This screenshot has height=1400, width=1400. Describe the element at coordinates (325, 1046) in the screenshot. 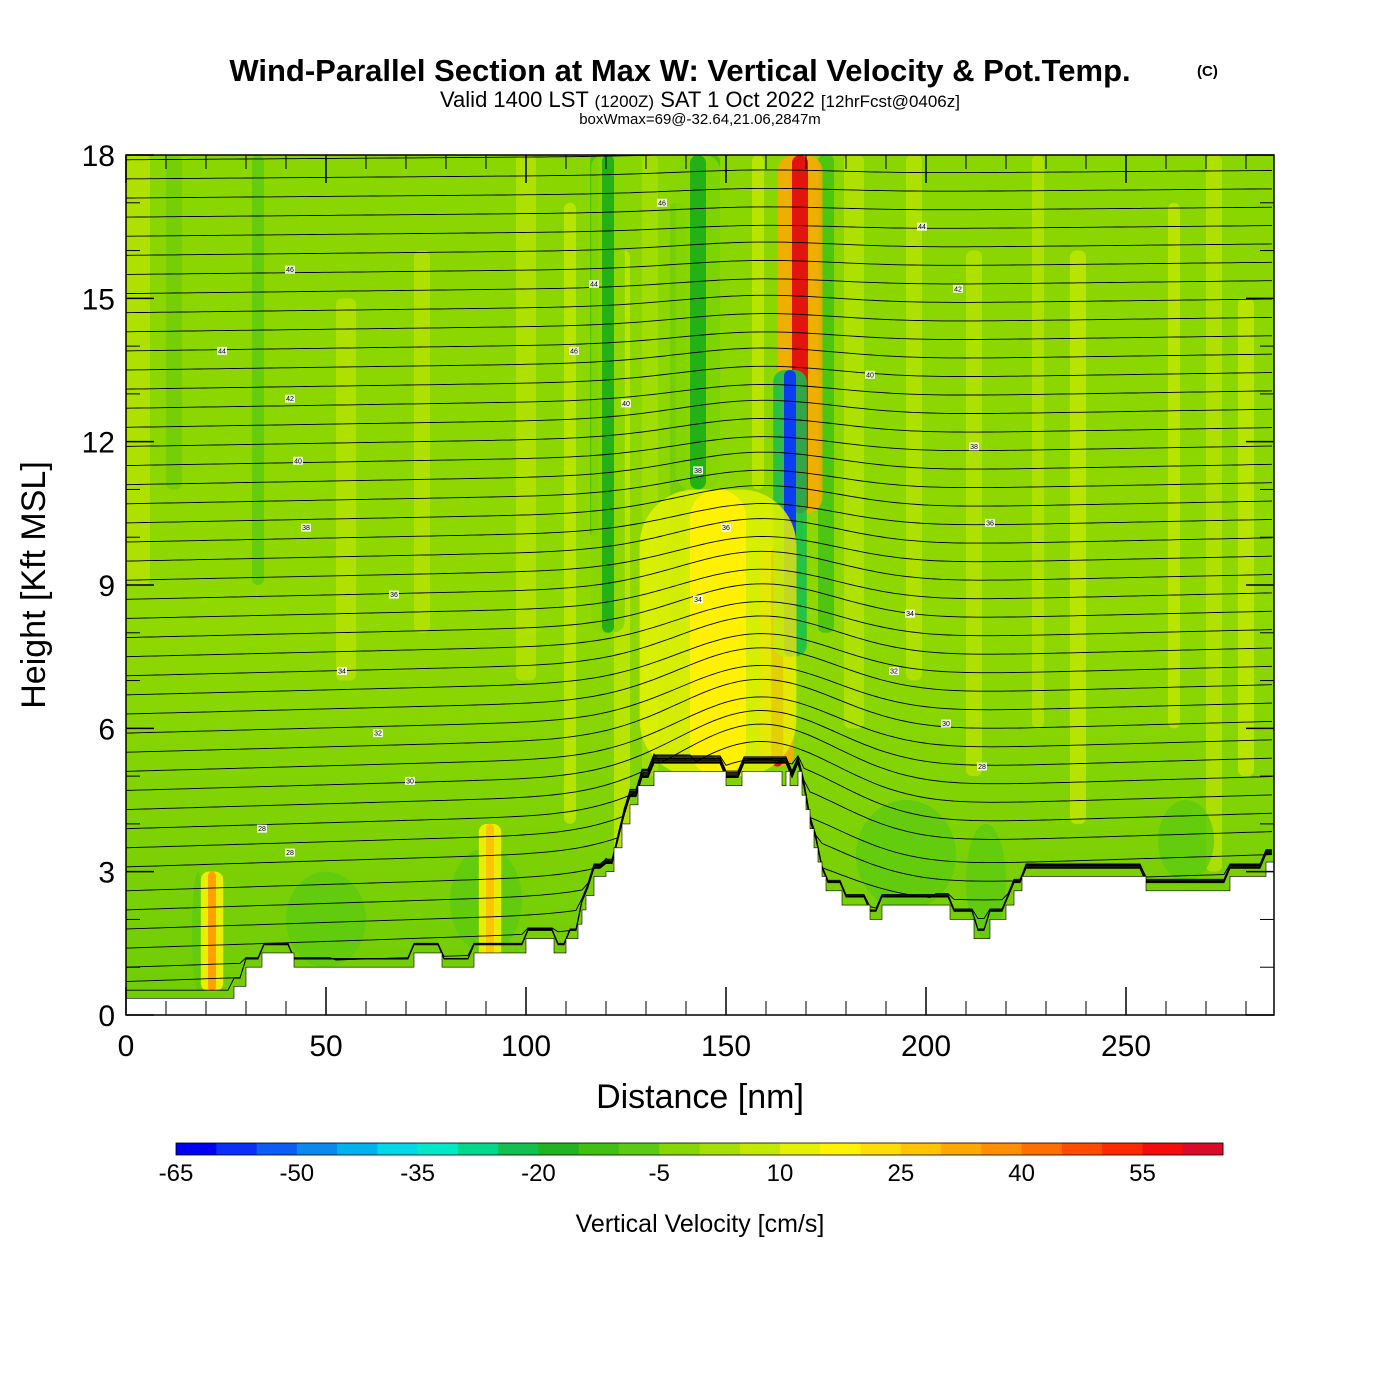

I see `x-tick-label: 50` at that location.